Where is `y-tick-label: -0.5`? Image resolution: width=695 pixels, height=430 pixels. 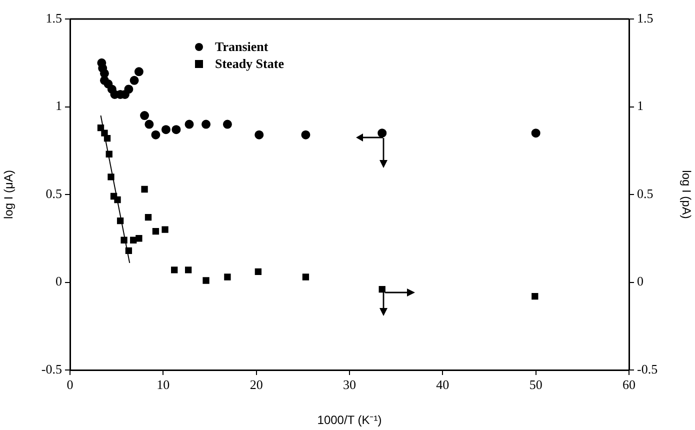
y-tick-label: -0.5 is located at coordinates (51, 368).